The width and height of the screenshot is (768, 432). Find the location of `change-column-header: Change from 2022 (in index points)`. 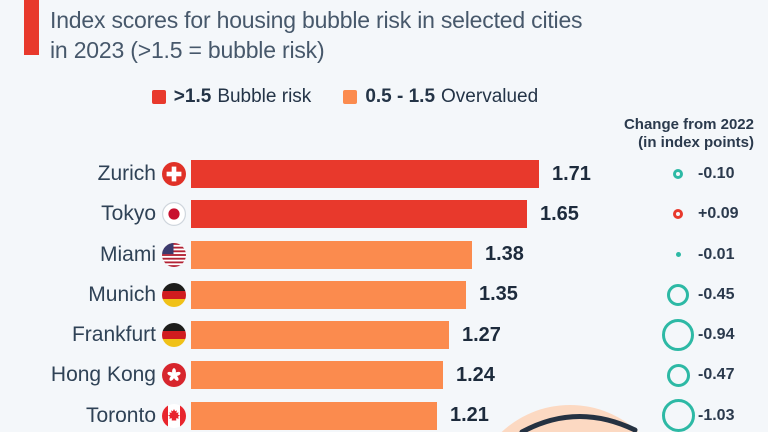

change-column-header: Change from 2022 (in index points) is located at coordinates (689, 134).